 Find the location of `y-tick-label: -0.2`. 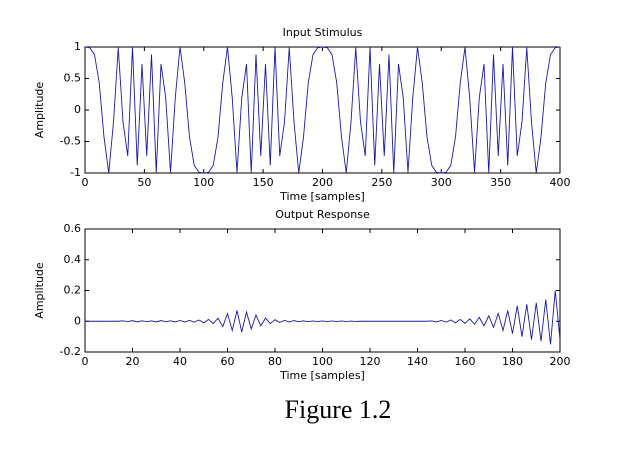

y-tick-label: -0.2 is located at coordinates (70, 351).